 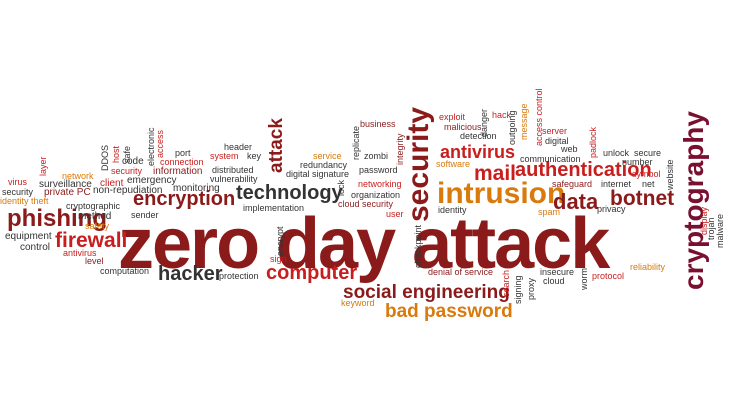 I want to click on word-detection: detection, so click(x=478, y=136).